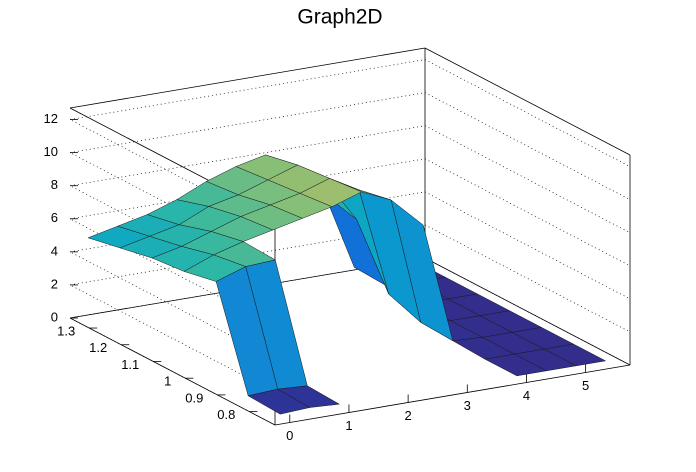 This screenshot has height=472, width=696. What do you see at coordinates (51, 151) in the screenshot?
I see `z-tick-label: 10` at bounding box center [51, 151].